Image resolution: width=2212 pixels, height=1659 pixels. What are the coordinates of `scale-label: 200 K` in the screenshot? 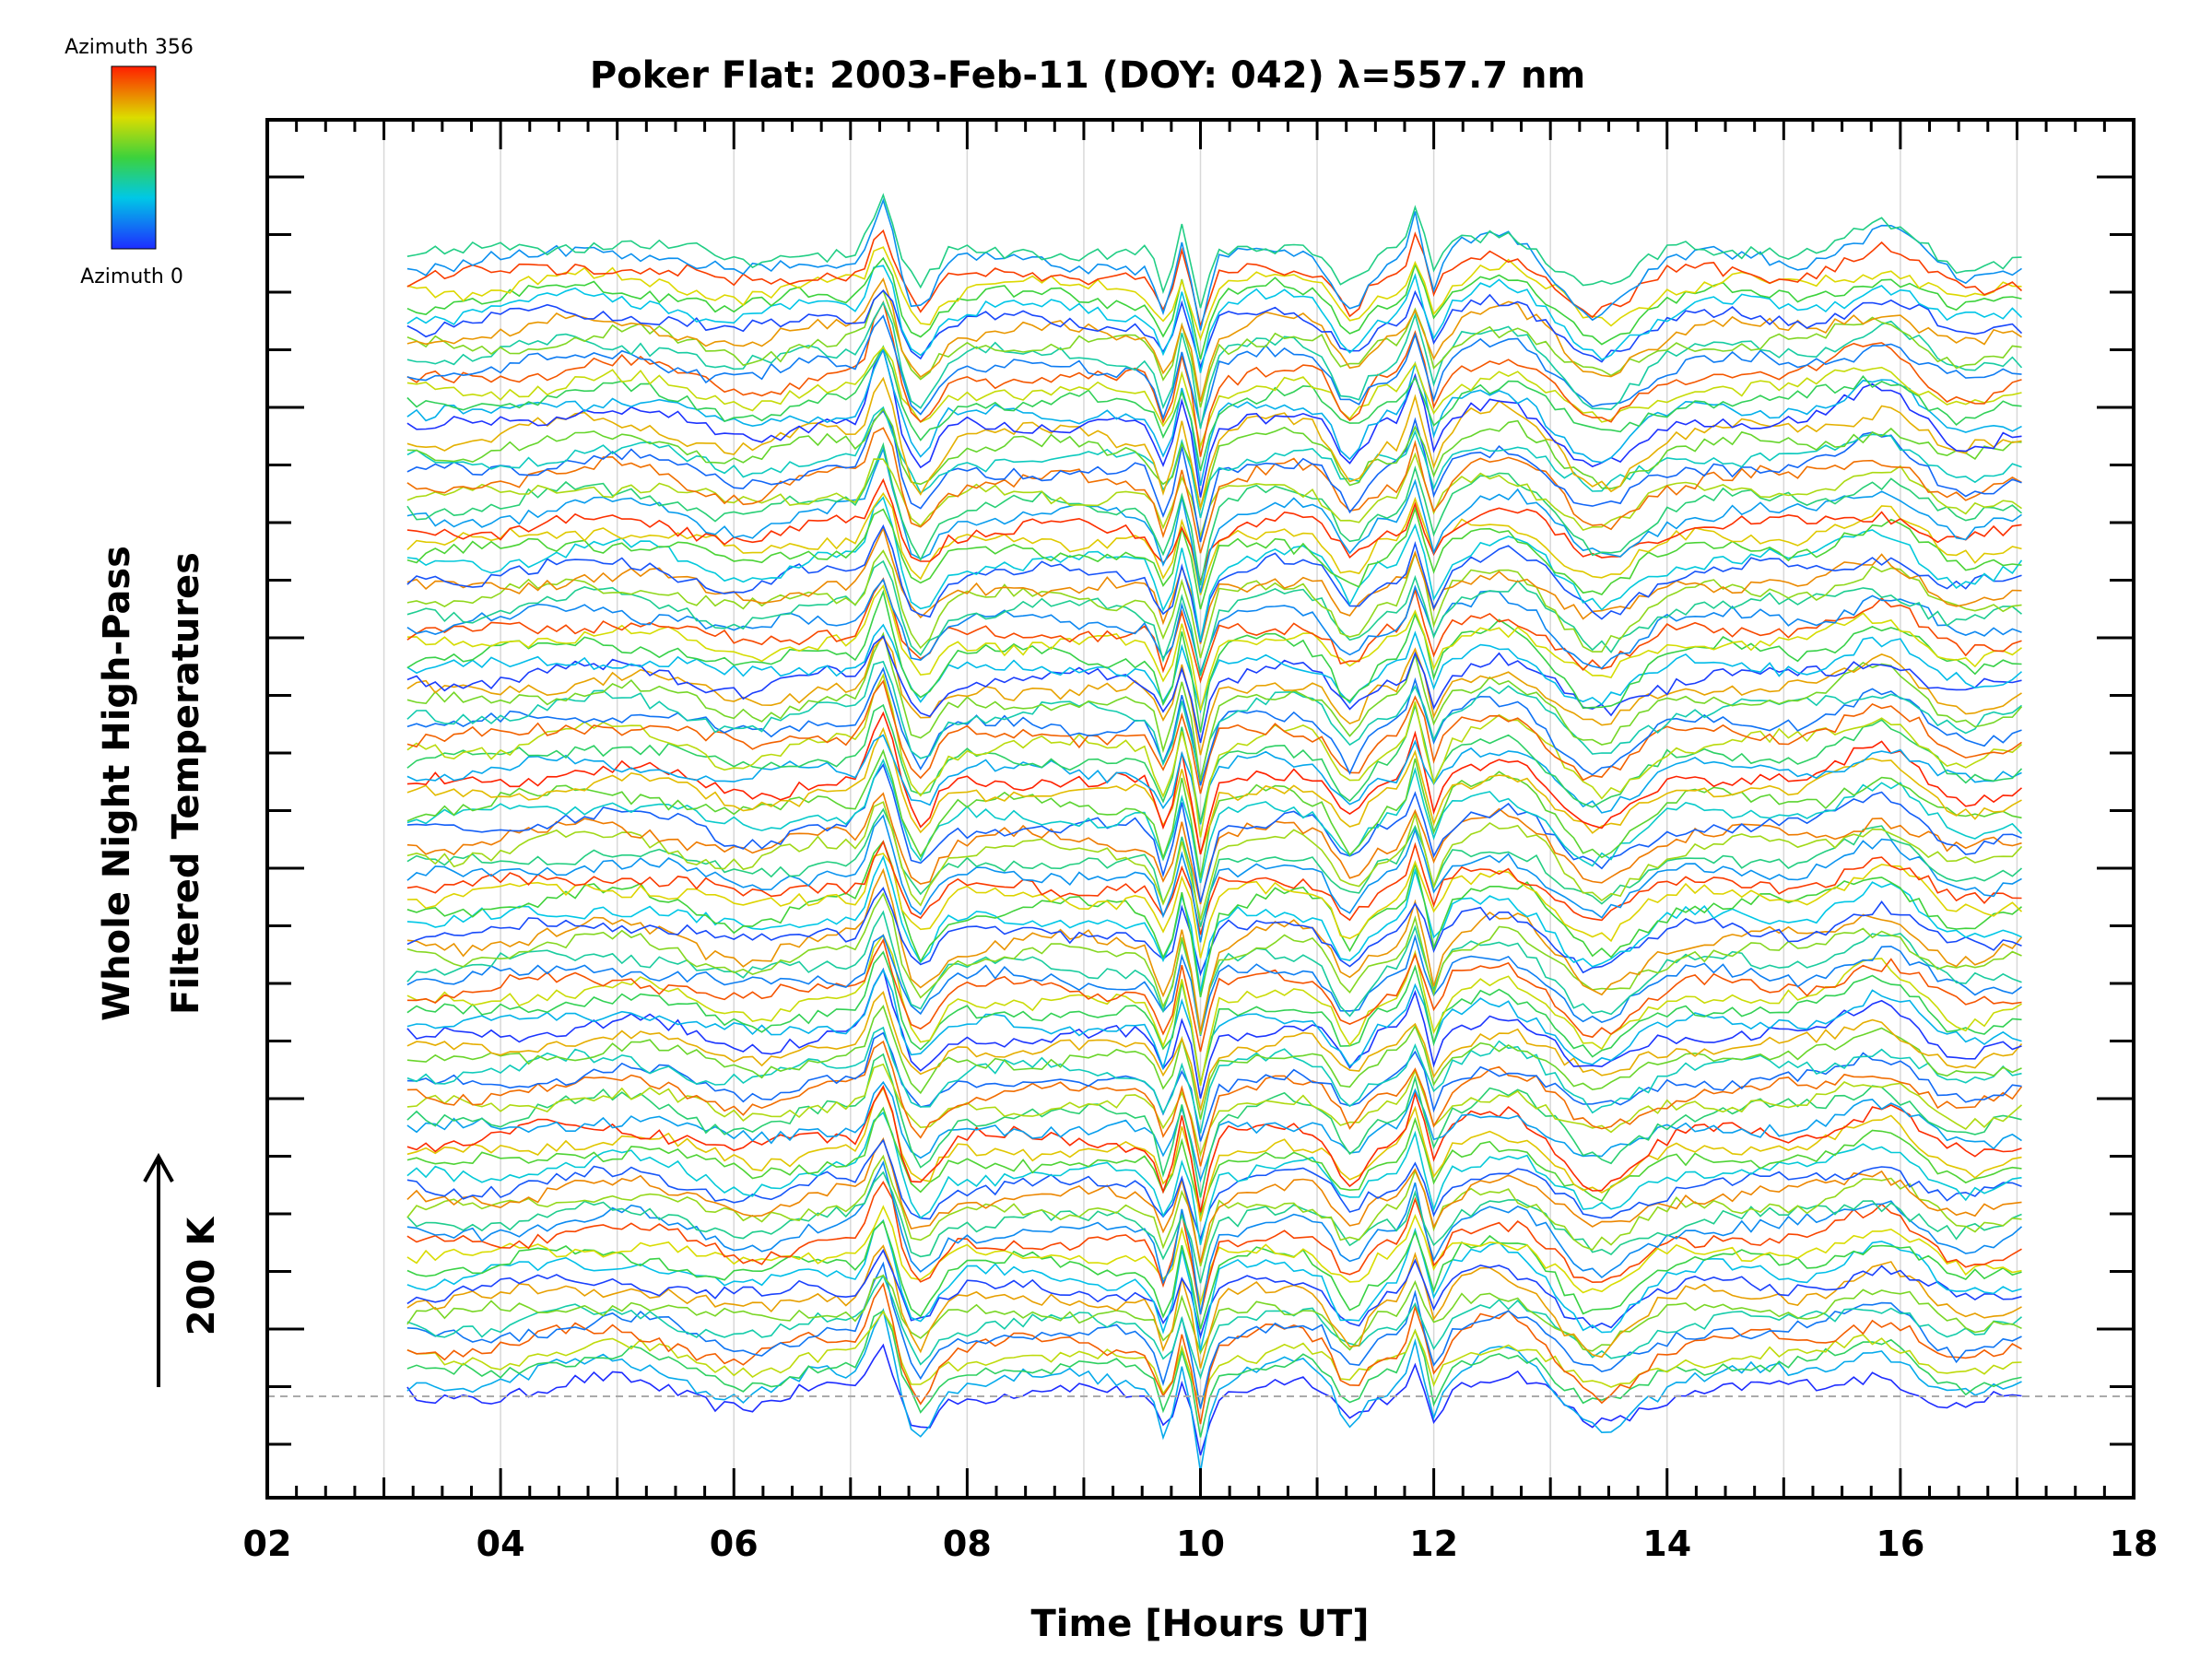 It's located at (202, 1275).